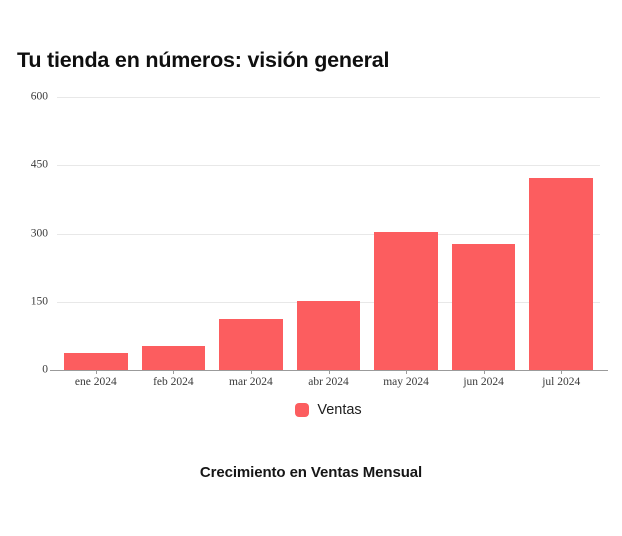 This screenshot has height=536, width=622. What do you see at coordinates (339, 410) in the screenshot?
I see `legend-label-ventas: Ventas` at bounding box center [339, 410].